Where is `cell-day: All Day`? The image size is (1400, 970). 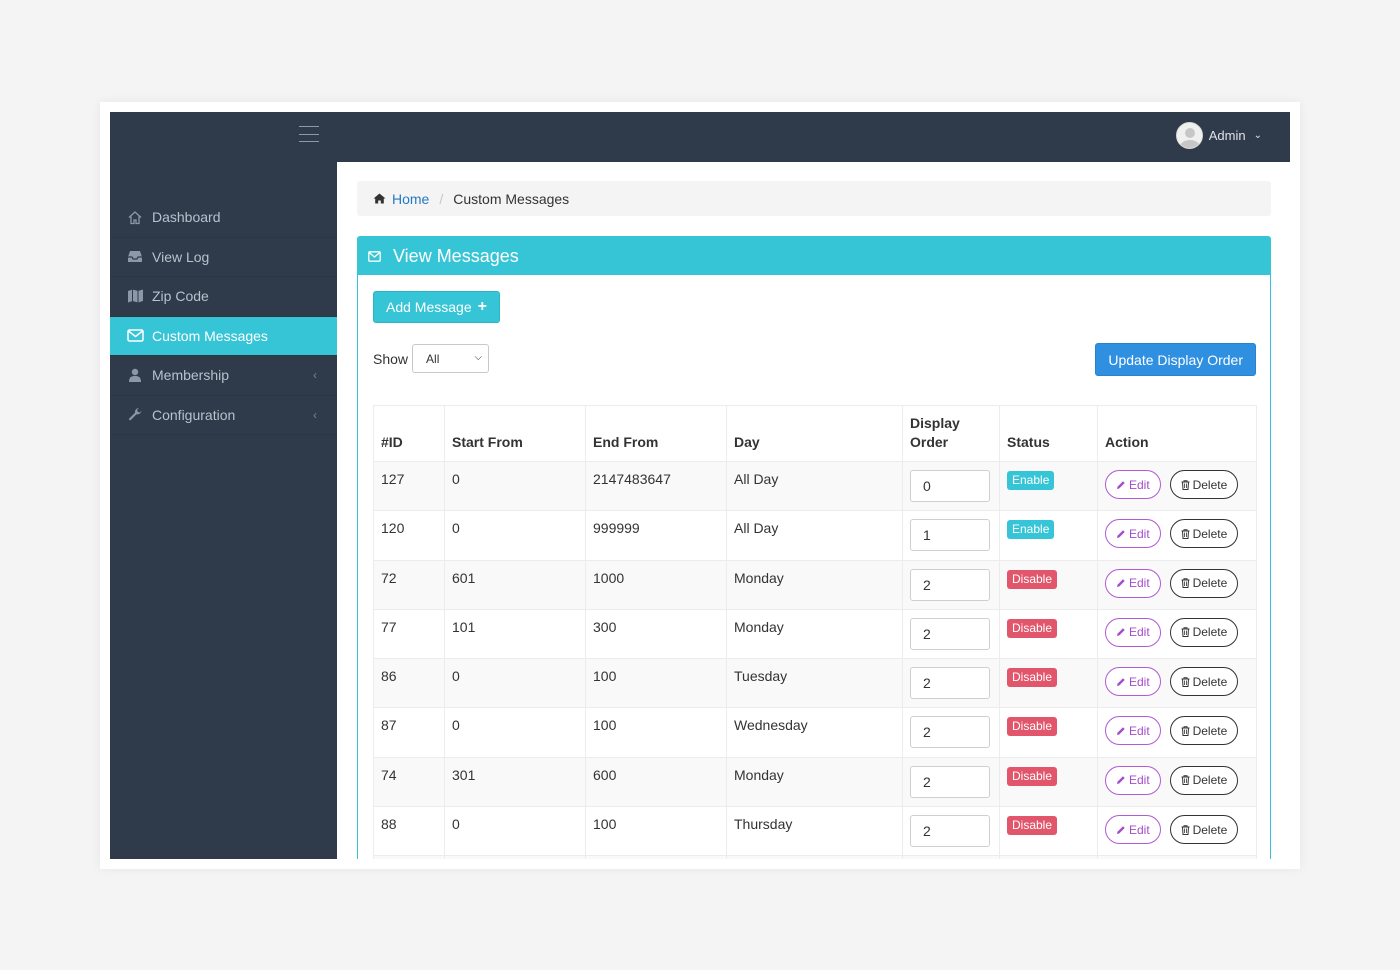
cell-day: All Day is located at coordinates (814, 486).